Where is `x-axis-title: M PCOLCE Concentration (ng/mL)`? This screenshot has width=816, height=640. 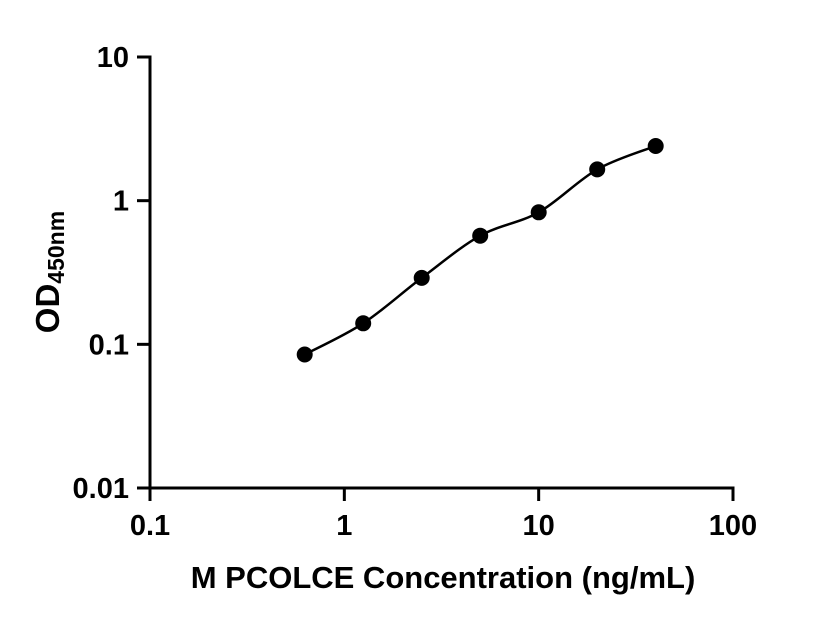 x-axis-title: M PCOLCE Concentration (ng/mL) is located at coordinates (443, 577).